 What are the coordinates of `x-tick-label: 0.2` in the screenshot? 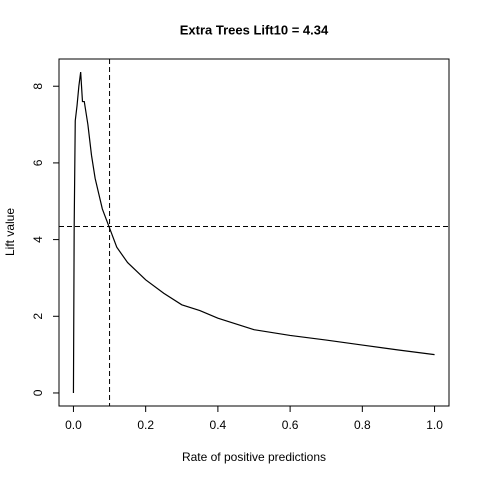 It's located at (145, 425).